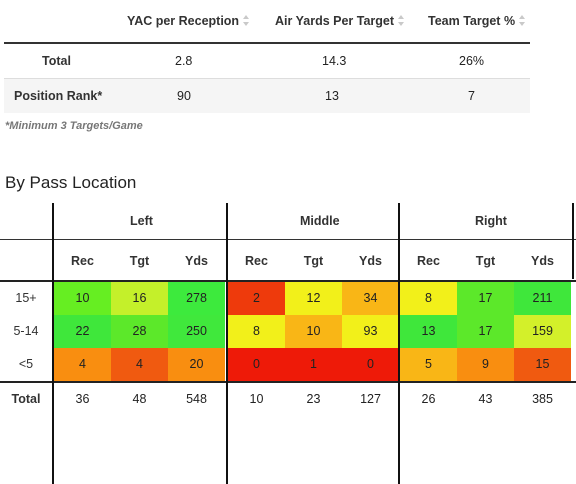 This screenshot has height=484, width=576. What do you see at coordinates (141, 221) in the screenshot?
I see `group-left: Left` at bounding box center [141, 221].